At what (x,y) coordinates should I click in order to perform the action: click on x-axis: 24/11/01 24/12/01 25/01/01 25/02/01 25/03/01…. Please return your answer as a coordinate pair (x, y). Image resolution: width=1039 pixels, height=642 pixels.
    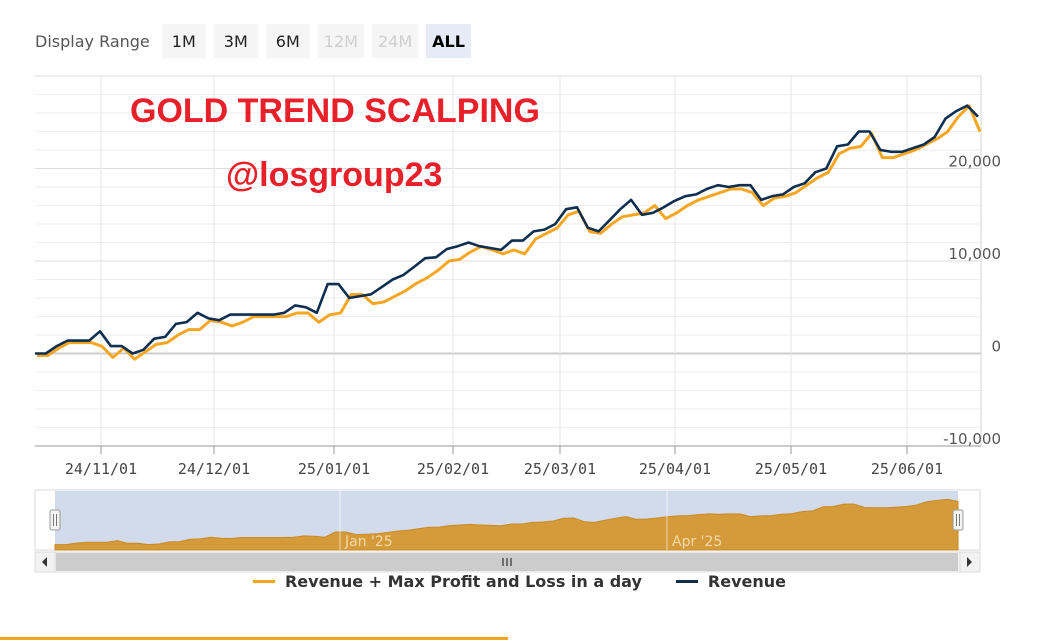
    Looking at the image, I should click on (508, 461).